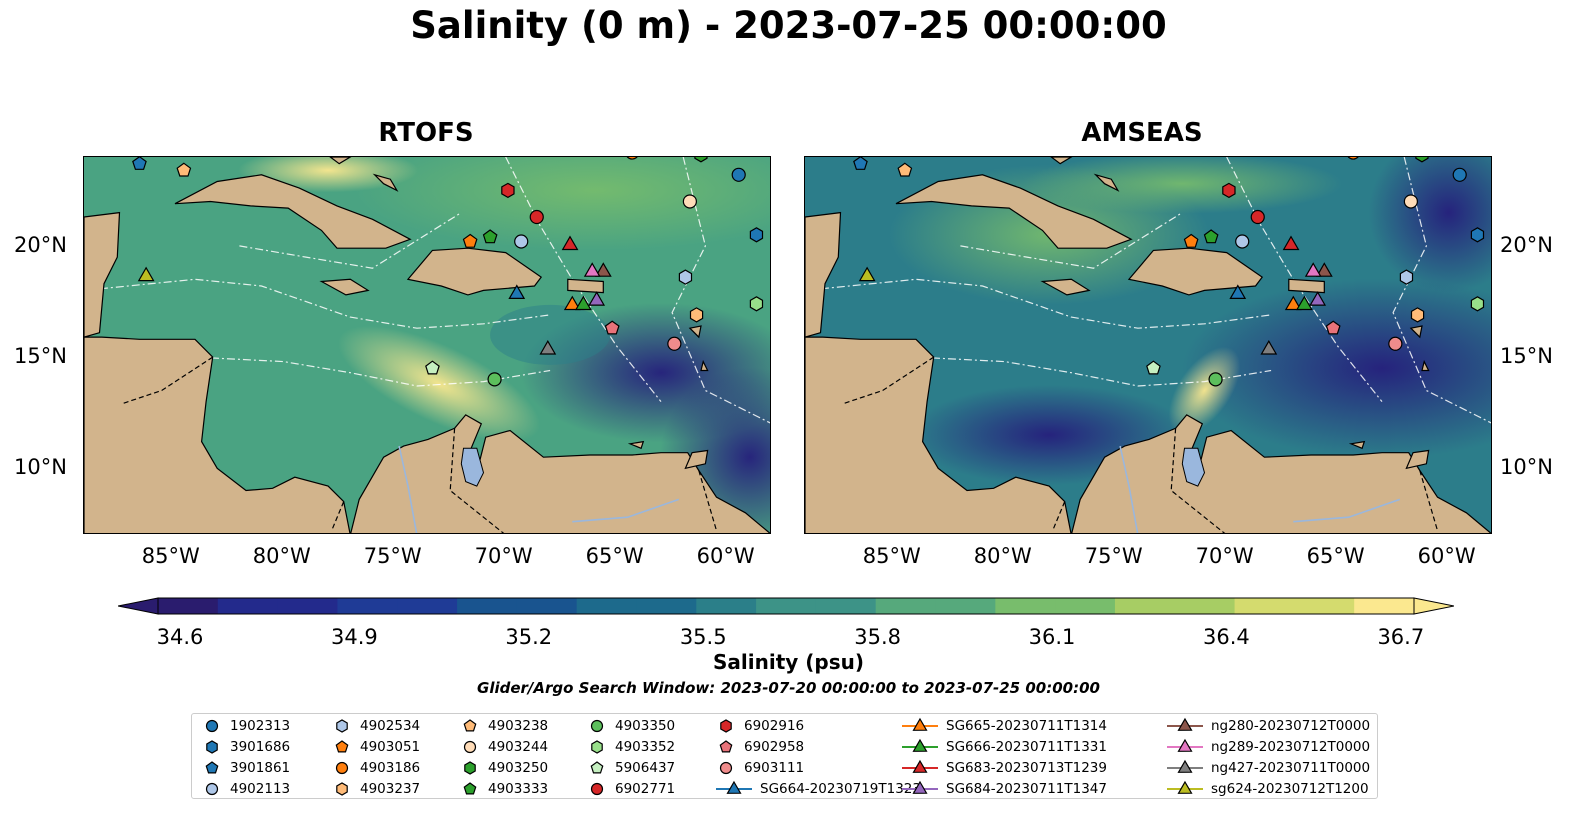 This screenshot has width=1577, height=827. What do you see at coordinates (503, 556) in the screenshot?
I see `rtofs-lon-tick: 70°W` at bounding box center [503, 556].